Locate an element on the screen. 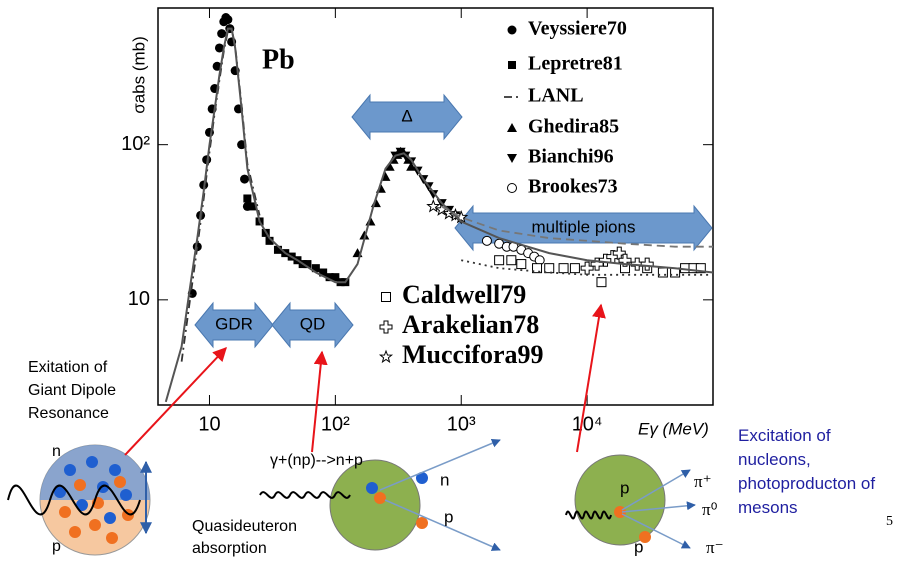 Image resolution: width=916 pixels, height=566 pixels. range-label: multiple pions is located at coordinates (584, 226).